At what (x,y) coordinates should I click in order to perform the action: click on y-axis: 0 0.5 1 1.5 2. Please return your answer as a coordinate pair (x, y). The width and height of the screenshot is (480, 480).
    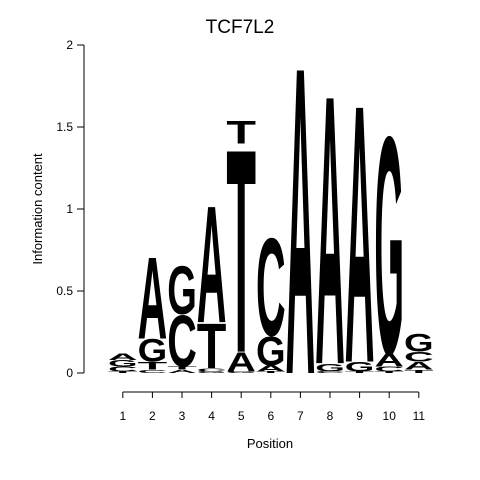
    Looking at the image, I should click on (70, 209).